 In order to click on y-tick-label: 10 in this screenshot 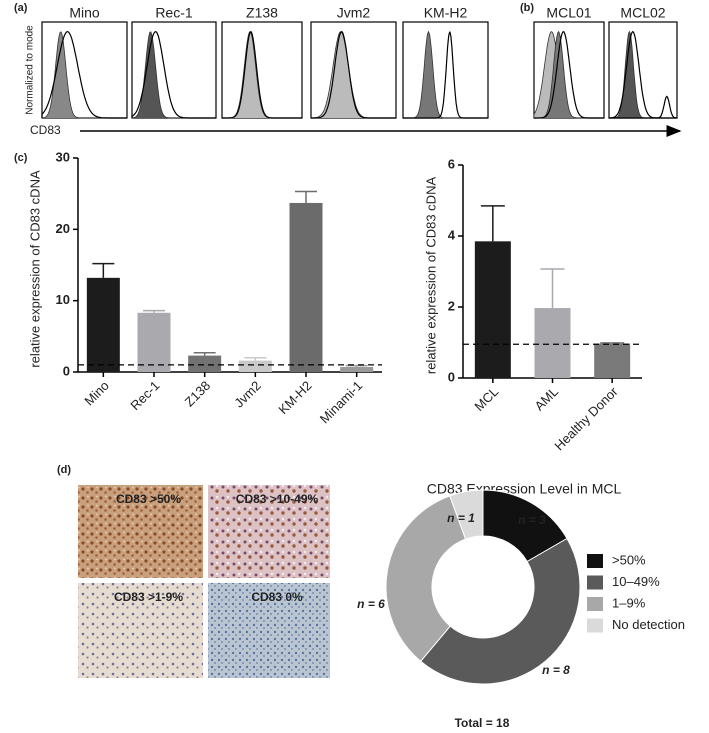, I will do `click(63, 299)`.